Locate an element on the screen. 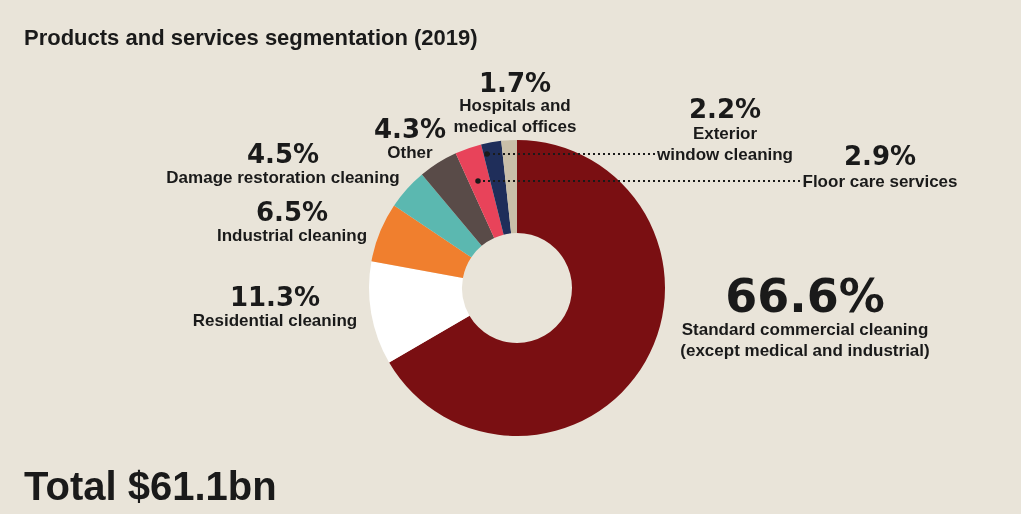  data-label: 11.3% is located at coordinates (275, 297).